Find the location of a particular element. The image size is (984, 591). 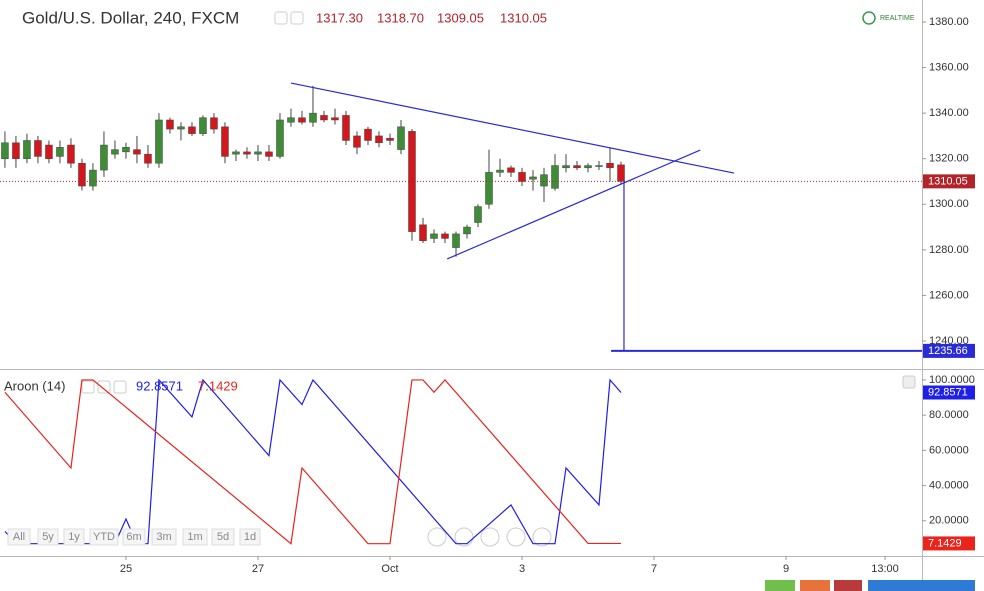

range-button-label: YTD is located at coordinates (104, 537).